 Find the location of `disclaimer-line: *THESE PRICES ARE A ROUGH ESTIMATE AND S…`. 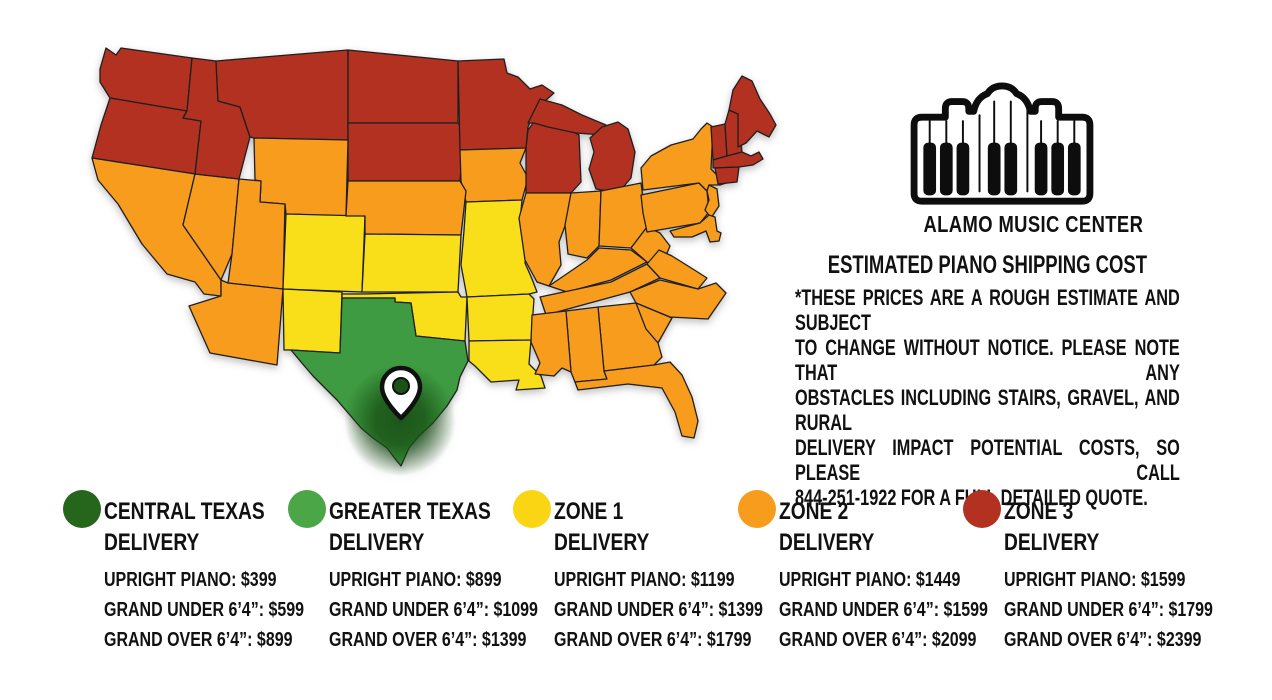

disclaimer-line: *THESE PRICES ARE A ROUGH ESTIMATE AND S… is located at coordinates (987, 310).